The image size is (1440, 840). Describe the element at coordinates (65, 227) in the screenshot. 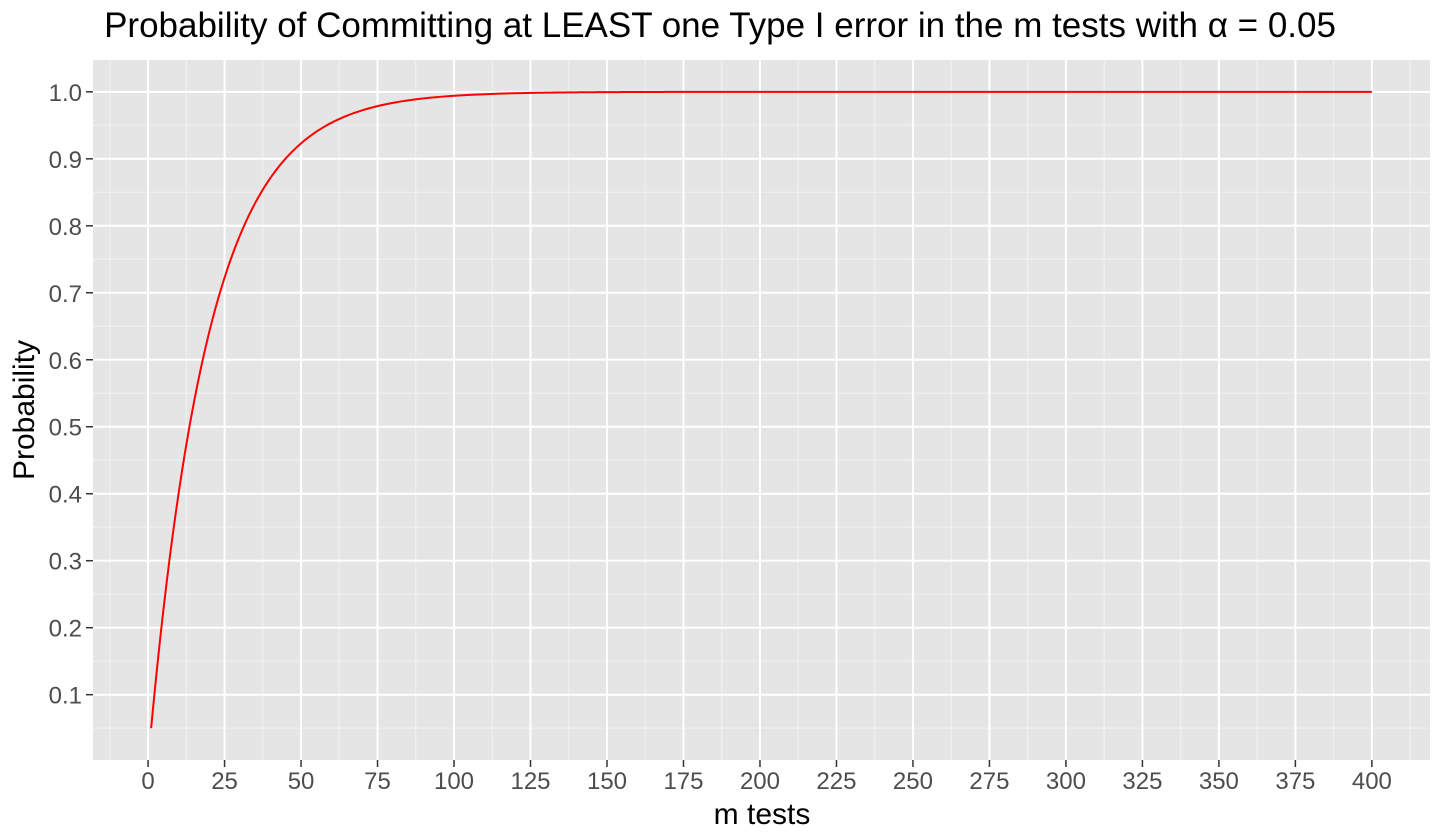

I see `y-tick-label: 0.8` at that location.